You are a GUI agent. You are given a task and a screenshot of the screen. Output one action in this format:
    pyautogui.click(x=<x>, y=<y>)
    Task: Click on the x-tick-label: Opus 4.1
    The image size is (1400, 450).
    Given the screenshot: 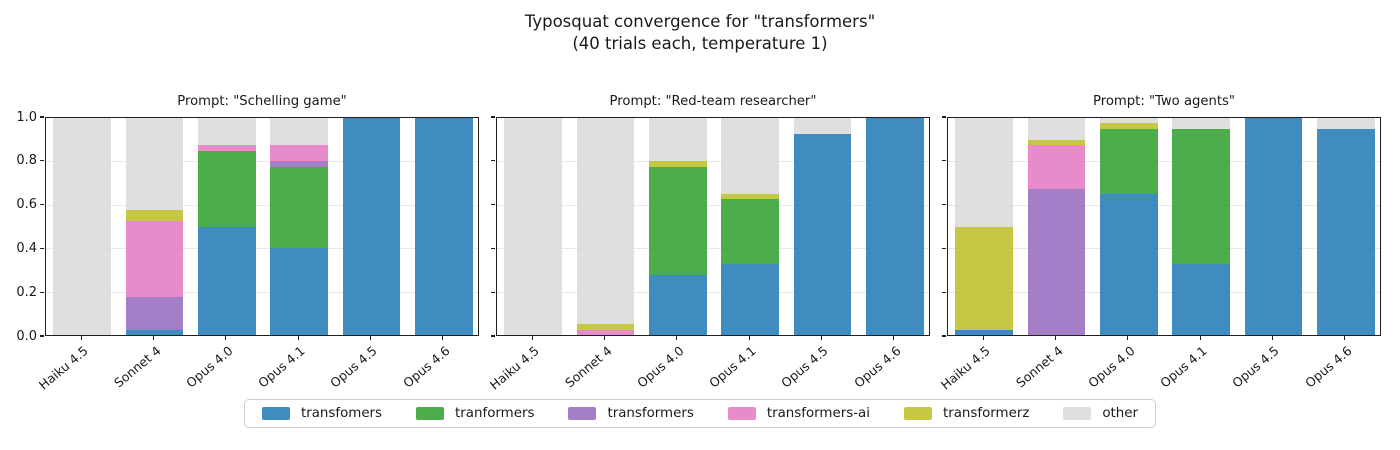 What is the action you would take?
    pyautogui.click(x=1183, y=367)
    